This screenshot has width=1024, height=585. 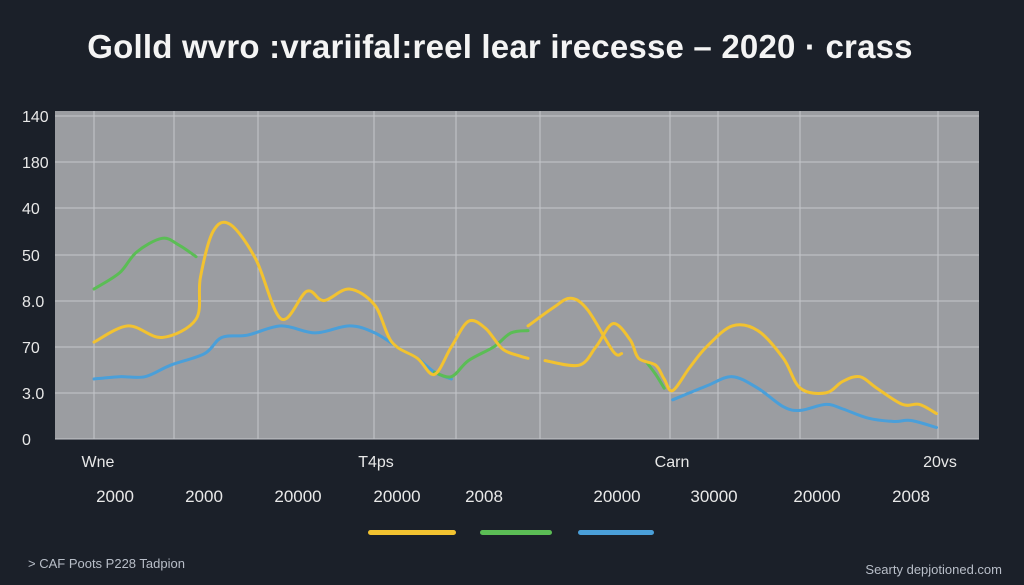 I want to click on legend-swatch-blue, so click(x=616, y=532).